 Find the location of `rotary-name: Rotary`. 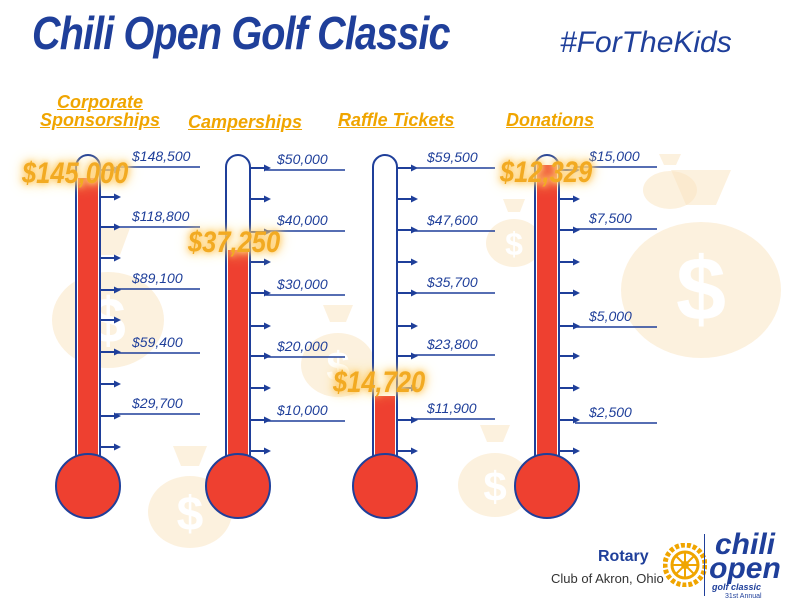

rotary-name: Rotary is located at coordinates (623, 556).